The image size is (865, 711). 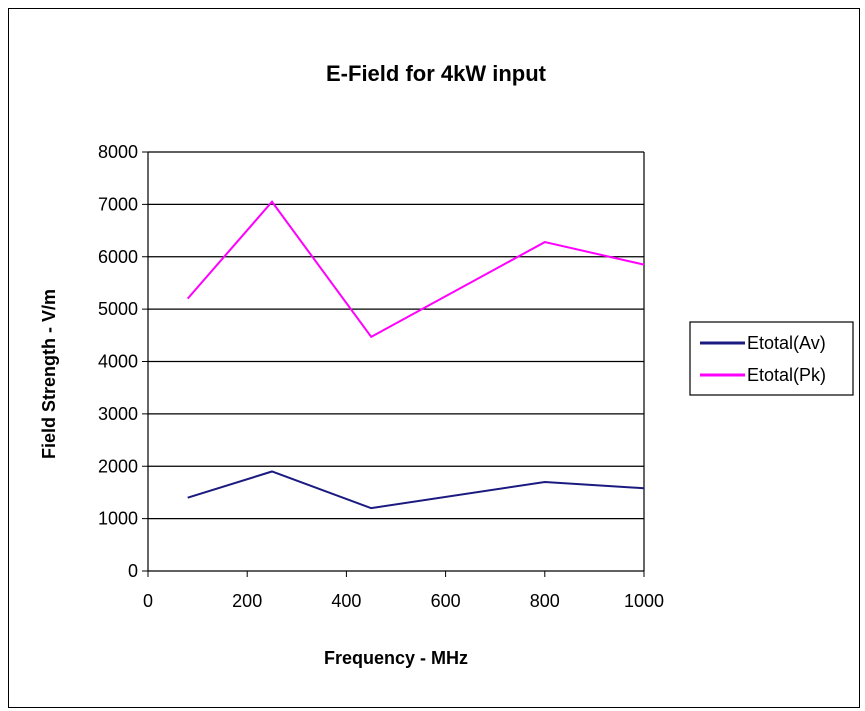 What do you see at coordinates (133, 571) in the screenshot?
I see `y-tick-label-0: 0` at bounding box center [133, 571].